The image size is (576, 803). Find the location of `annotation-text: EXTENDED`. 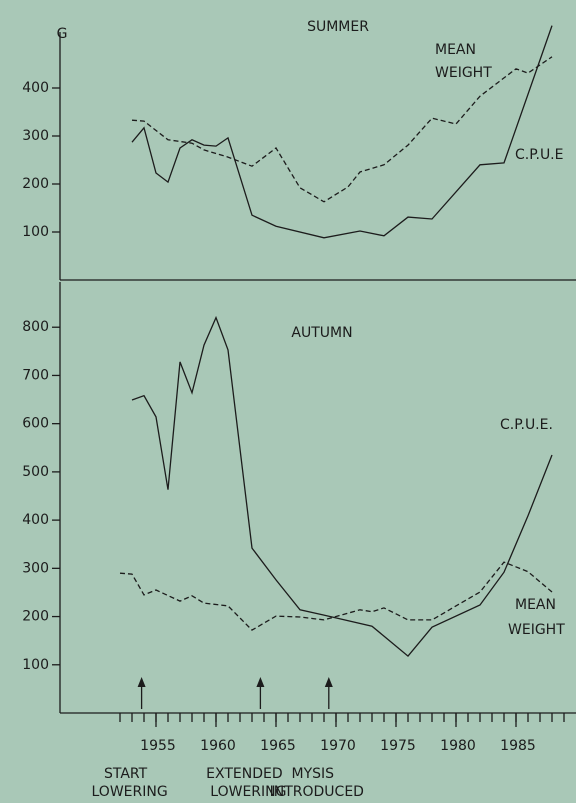

annotation-text: EXTENDED is located at coordinates (244, 774).